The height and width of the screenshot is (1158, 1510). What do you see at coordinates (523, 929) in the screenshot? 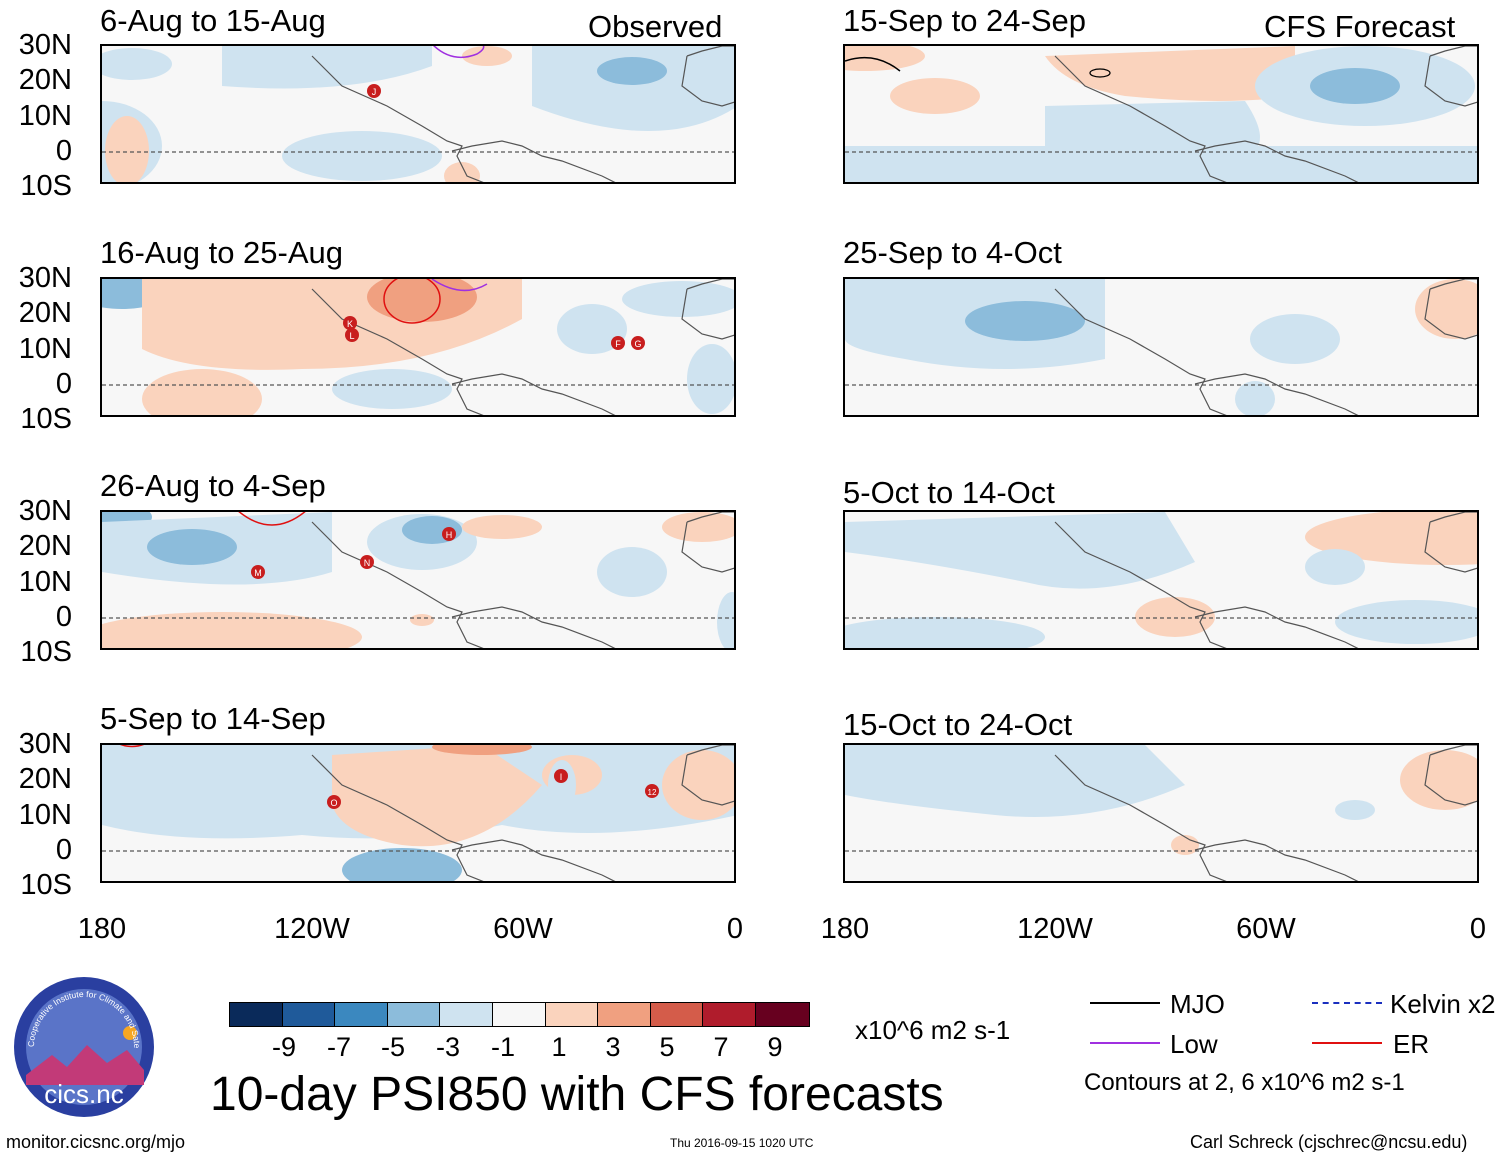
I see `lon-label-left-60w: 60W` at bounding box center [523, 929].